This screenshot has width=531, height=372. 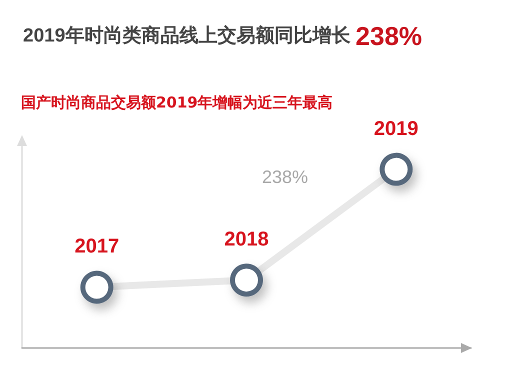 What do you see at coordinates (285, 177) in the screenshot?
I see `annotation: 238%` at bounding box center [285, 177].